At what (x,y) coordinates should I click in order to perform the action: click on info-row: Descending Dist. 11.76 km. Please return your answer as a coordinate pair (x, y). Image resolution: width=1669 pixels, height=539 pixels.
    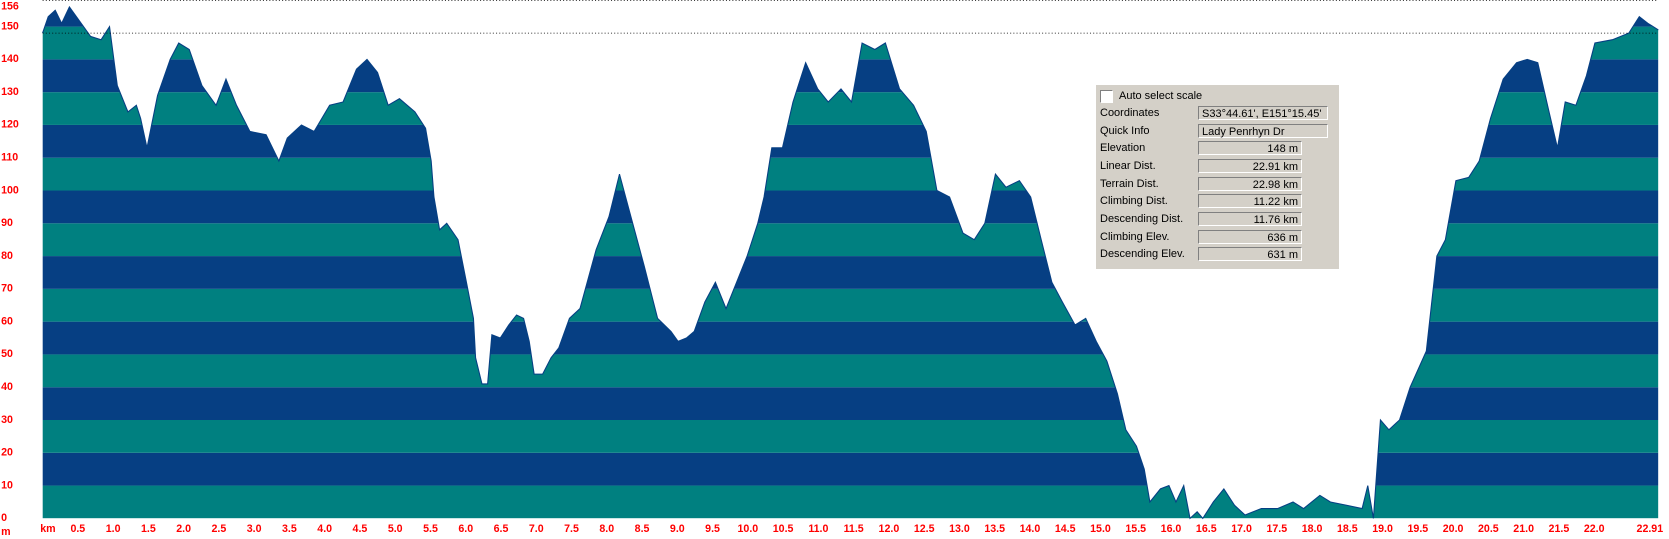
    Looking at the image, I should click on (1217, 219).